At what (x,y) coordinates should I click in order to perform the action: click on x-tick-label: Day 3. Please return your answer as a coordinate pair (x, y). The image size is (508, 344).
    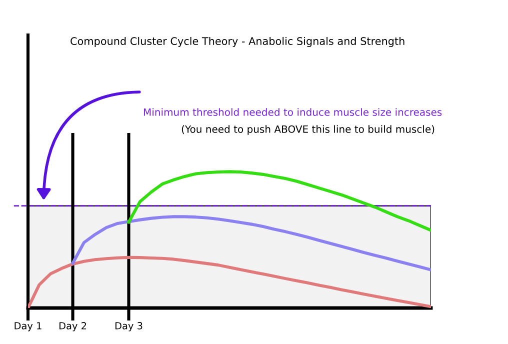
    Looking at the image, I should click on (128, 327).